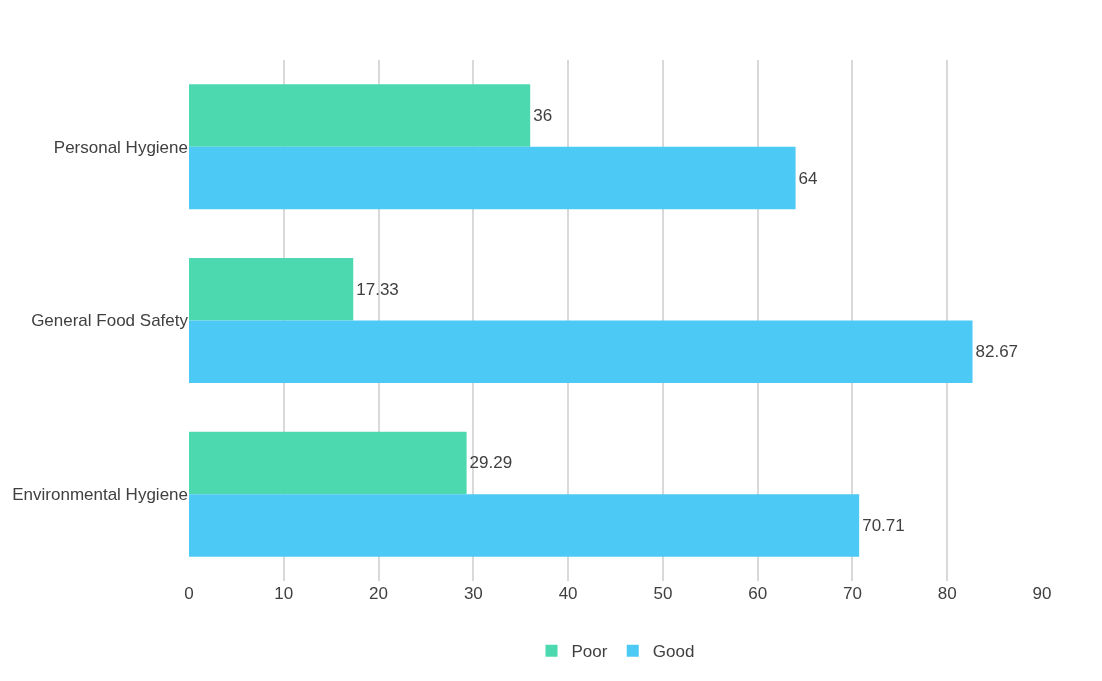 The height and width of the screenshot is (681, 1102). Describe the element at coordinates (1042, 593) in the screenshot. I see `x-tick-label: 90` at that location.